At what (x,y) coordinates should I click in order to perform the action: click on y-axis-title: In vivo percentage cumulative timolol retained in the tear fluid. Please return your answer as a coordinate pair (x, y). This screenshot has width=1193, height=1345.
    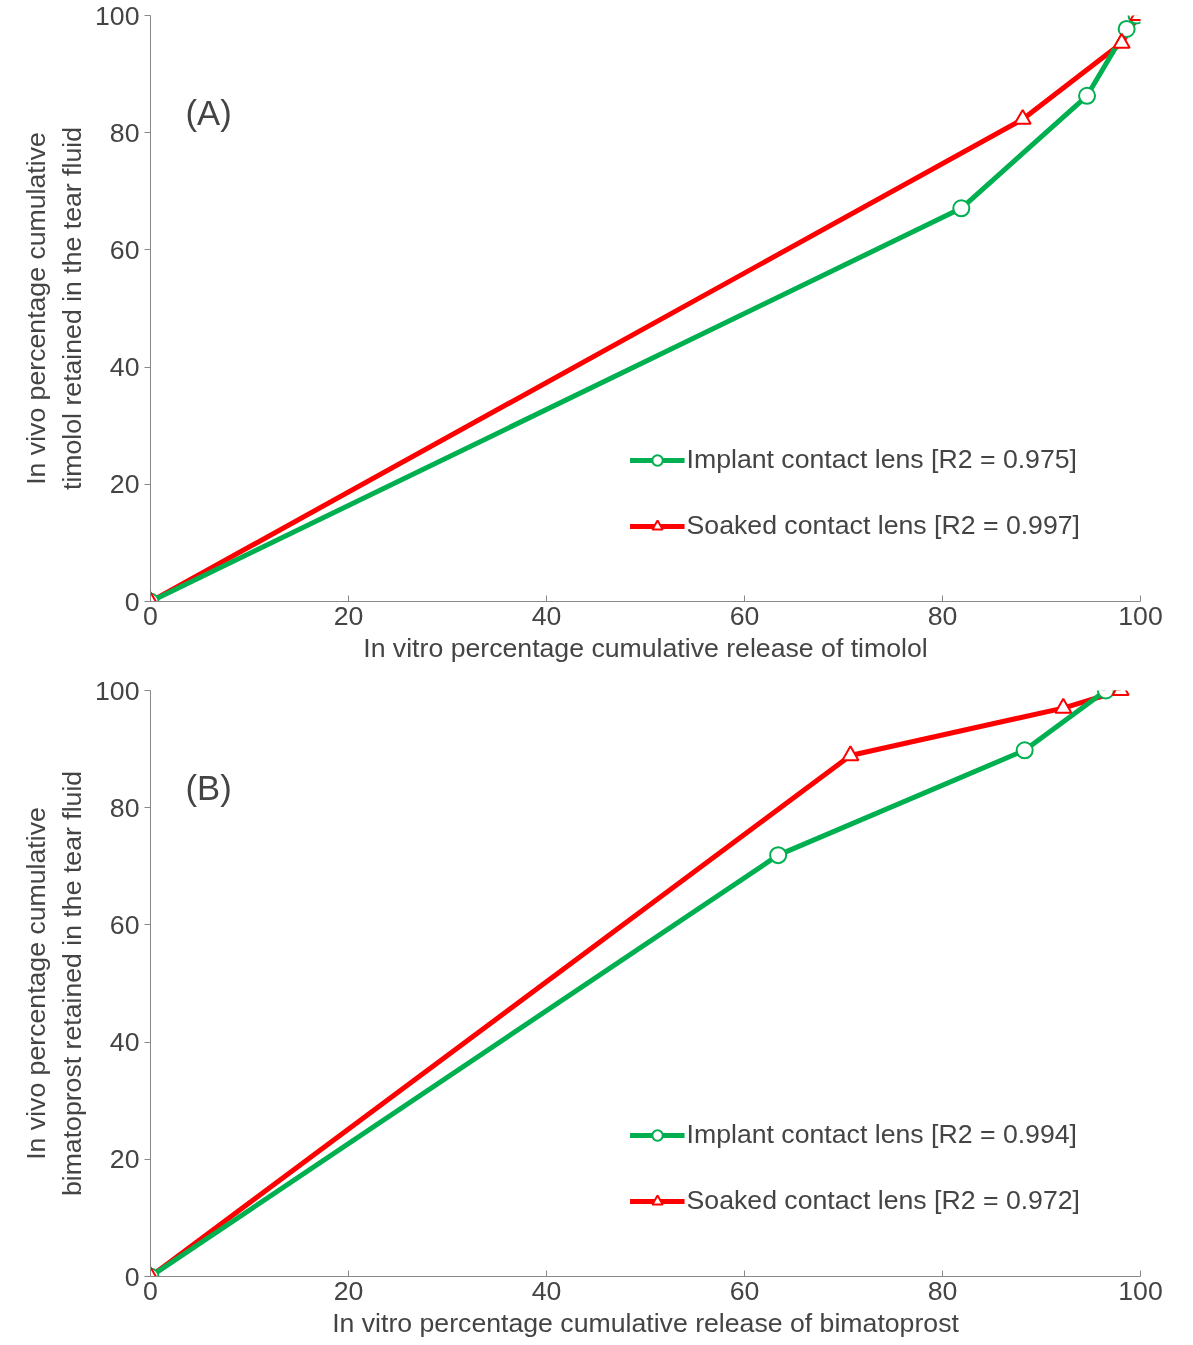
    Looking at the image, I should click on (54, 308).